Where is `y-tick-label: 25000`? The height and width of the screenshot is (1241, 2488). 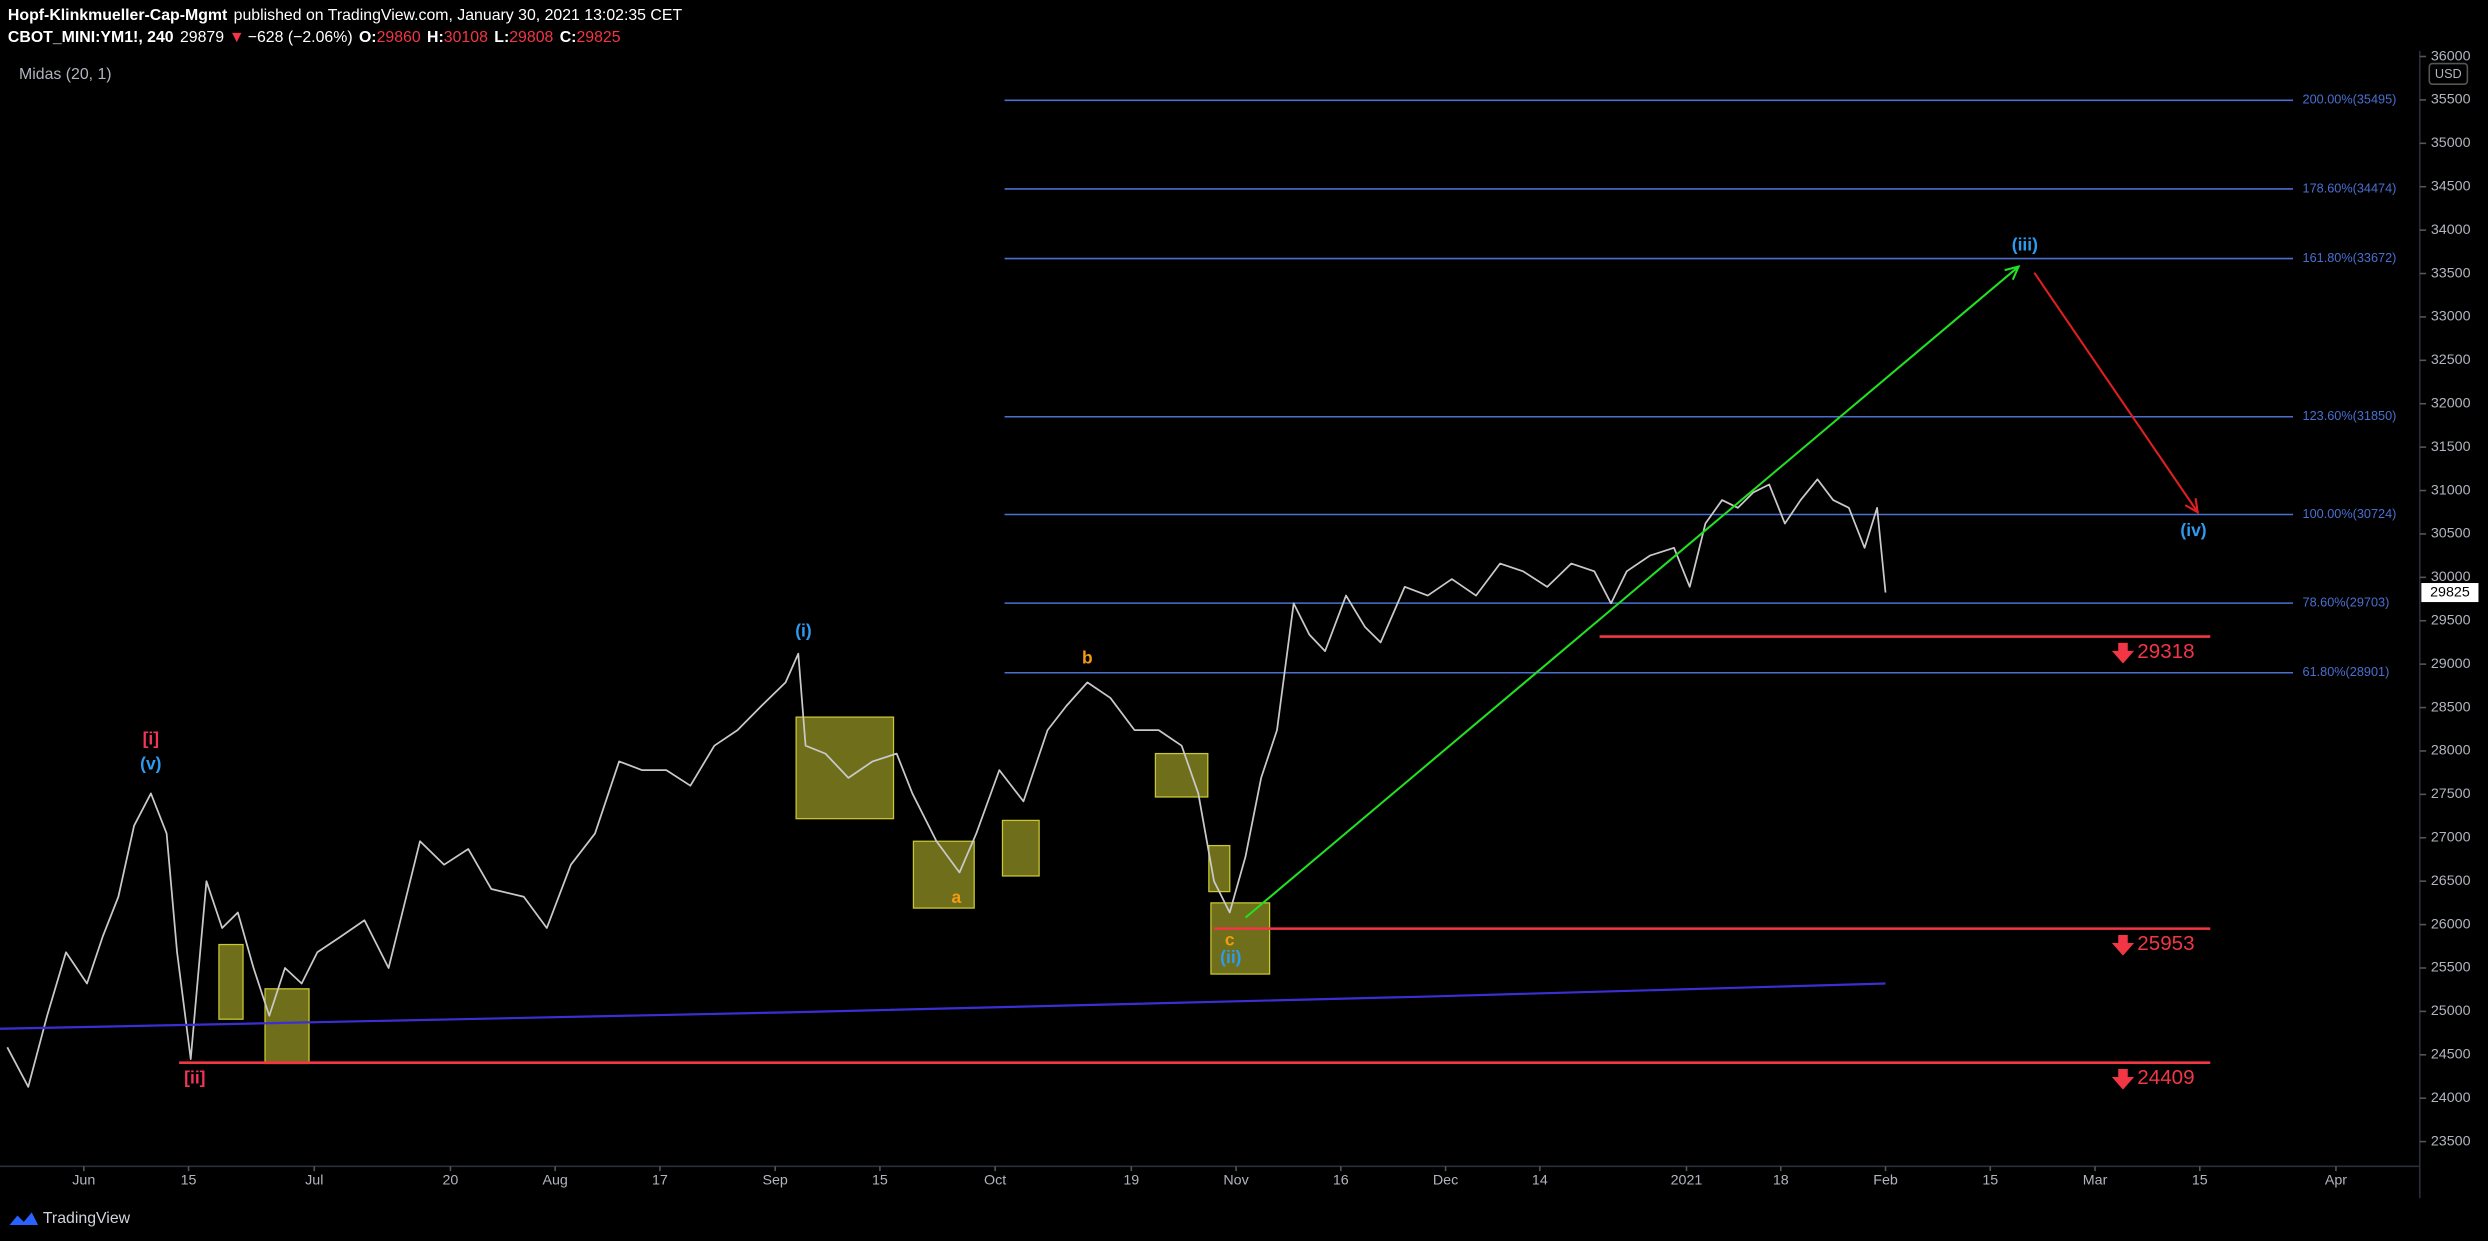
y-tick-label: 25000 is located at coordinates (2451, 1011).